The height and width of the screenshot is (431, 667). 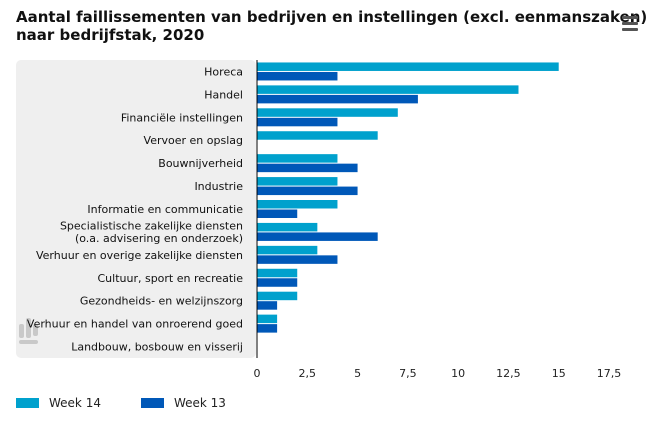 I want to click on legend: Week 14 Week 13, so click(x=141, y=403).